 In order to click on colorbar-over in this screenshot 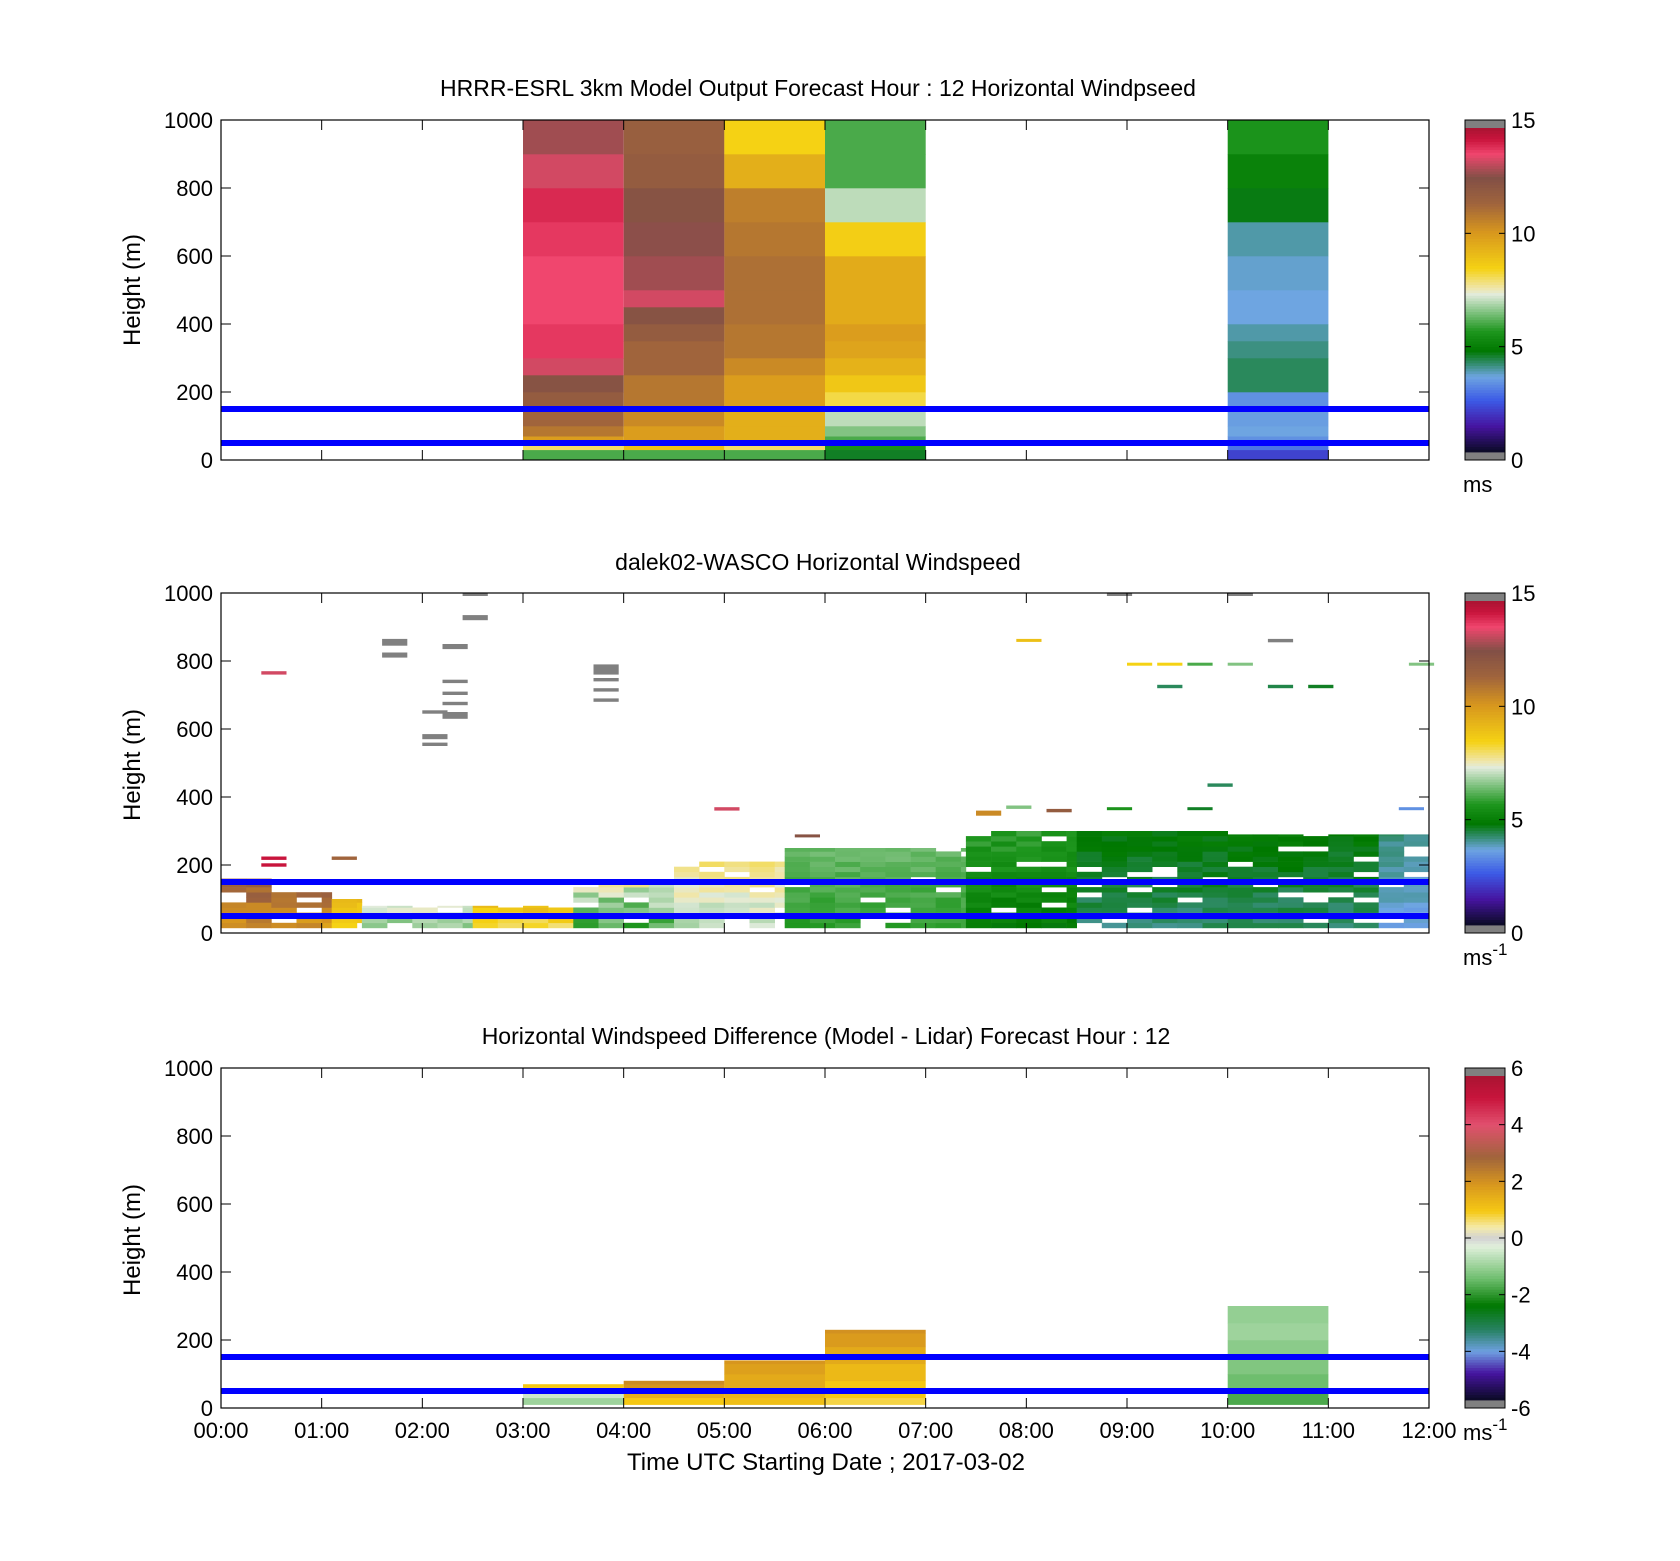, I will do `click(1485, 1072)`.